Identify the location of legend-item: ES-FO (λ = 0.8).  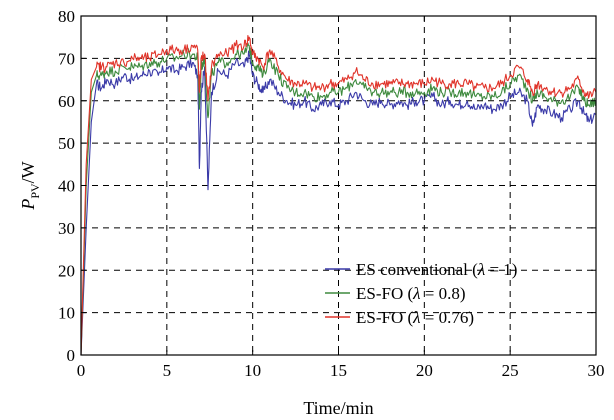
(395, 293).